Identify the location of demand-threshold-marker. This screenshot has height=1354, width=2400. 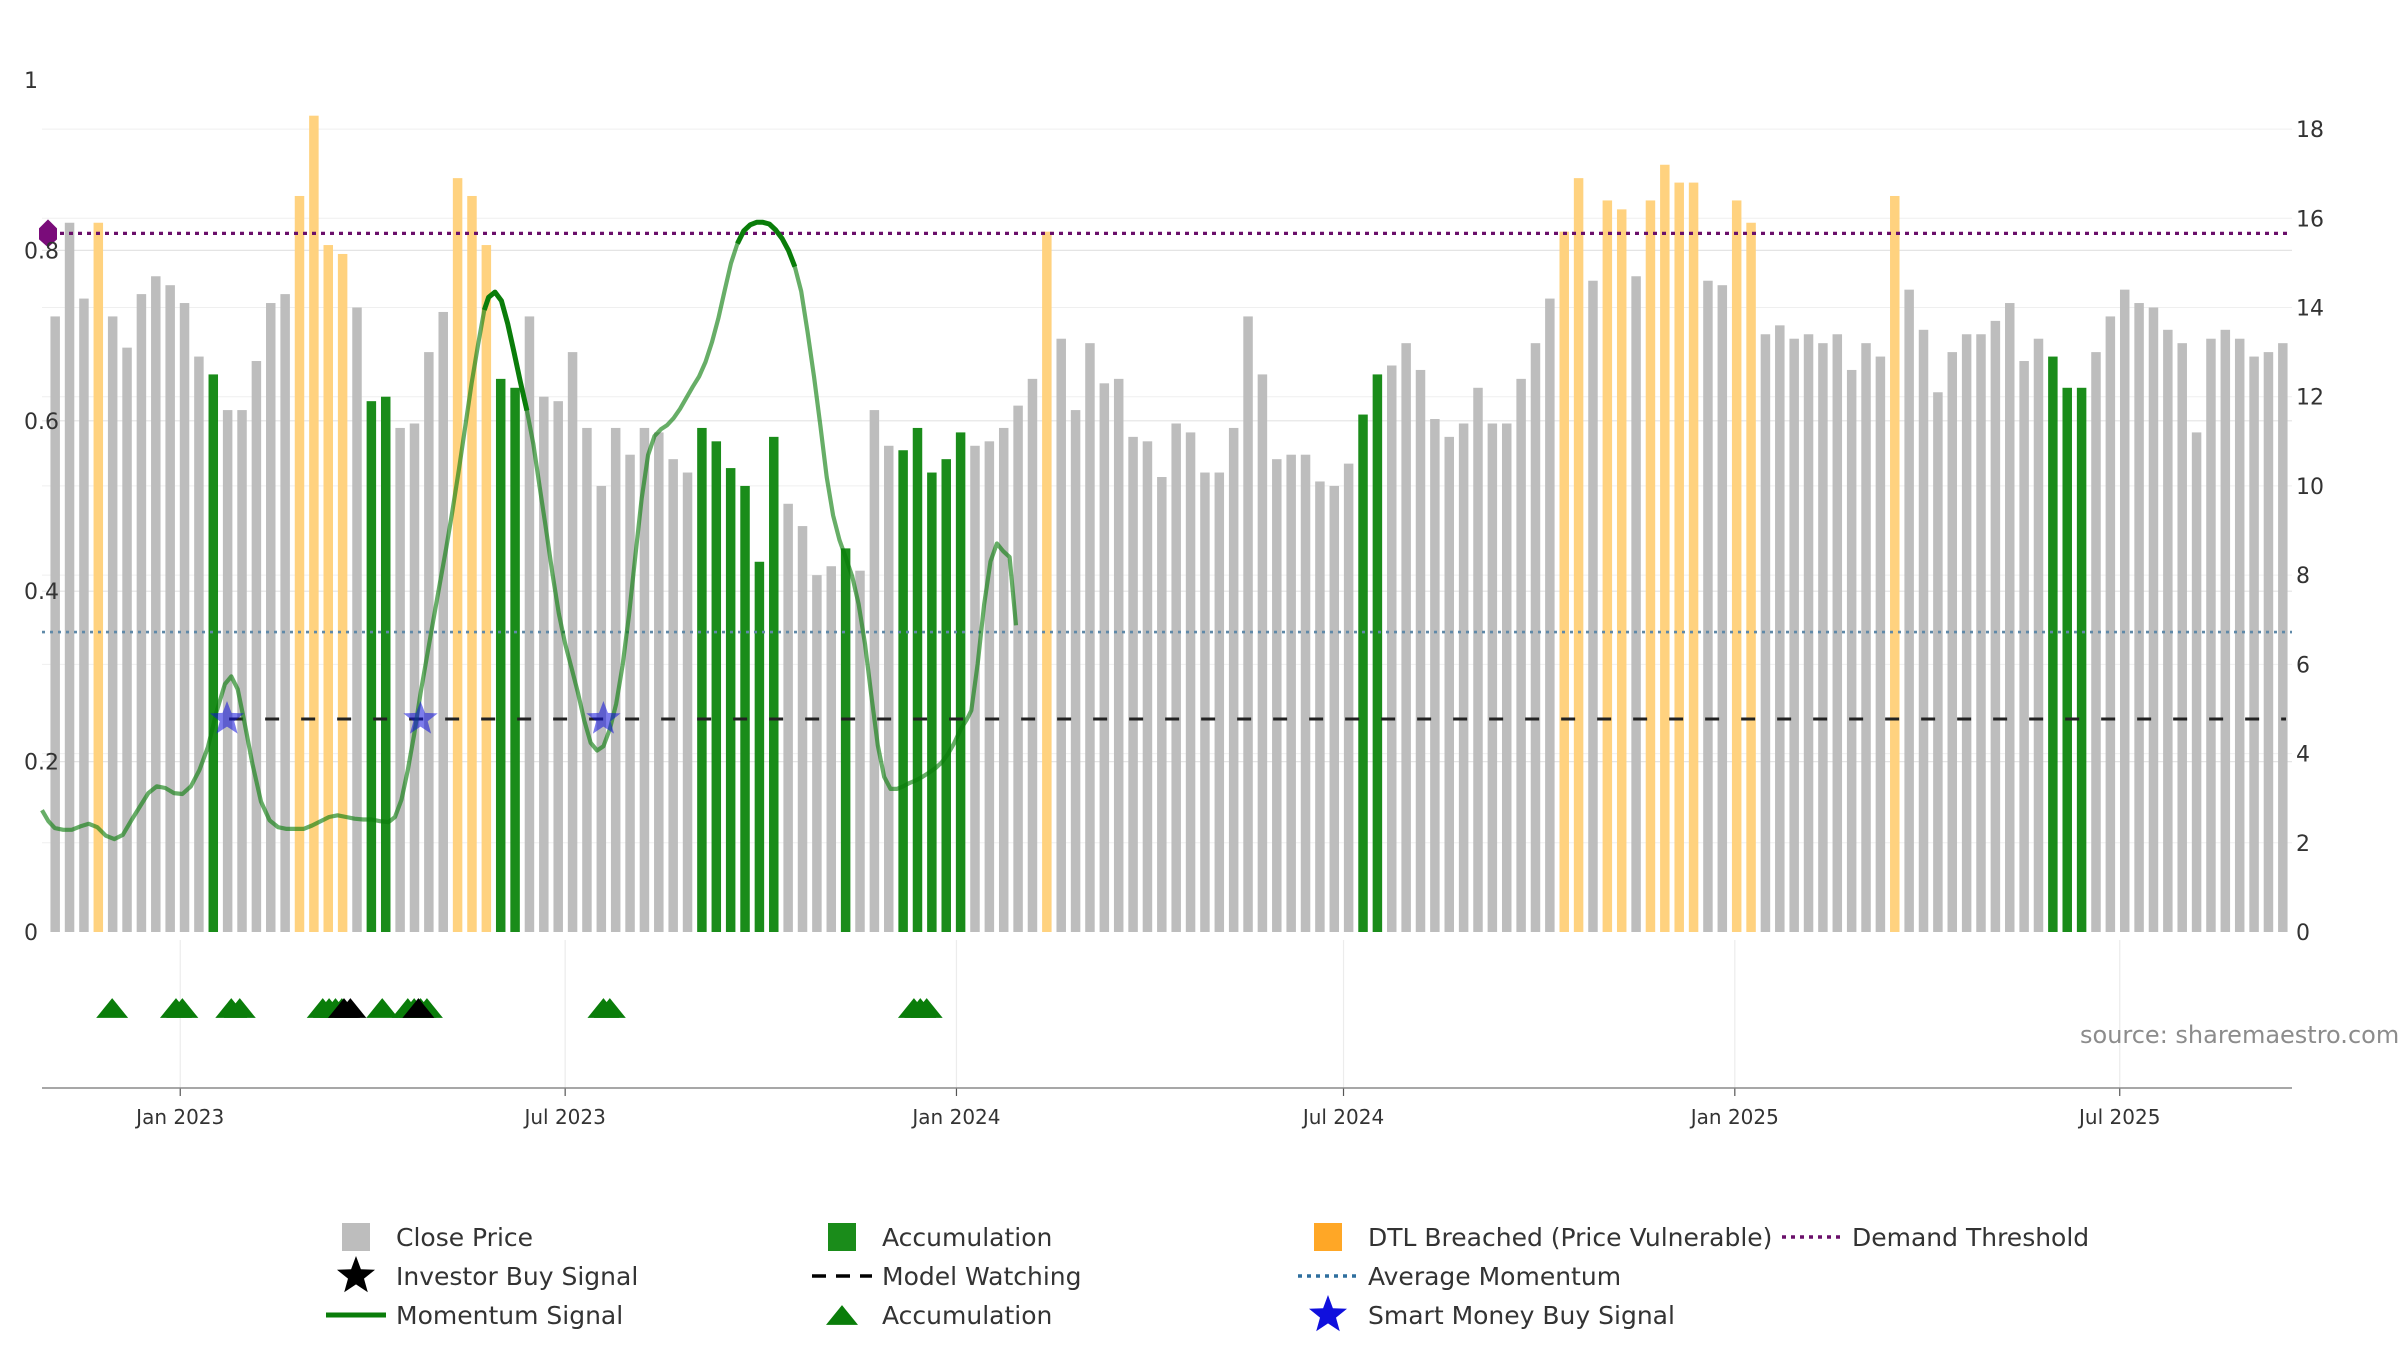
(48, 233).